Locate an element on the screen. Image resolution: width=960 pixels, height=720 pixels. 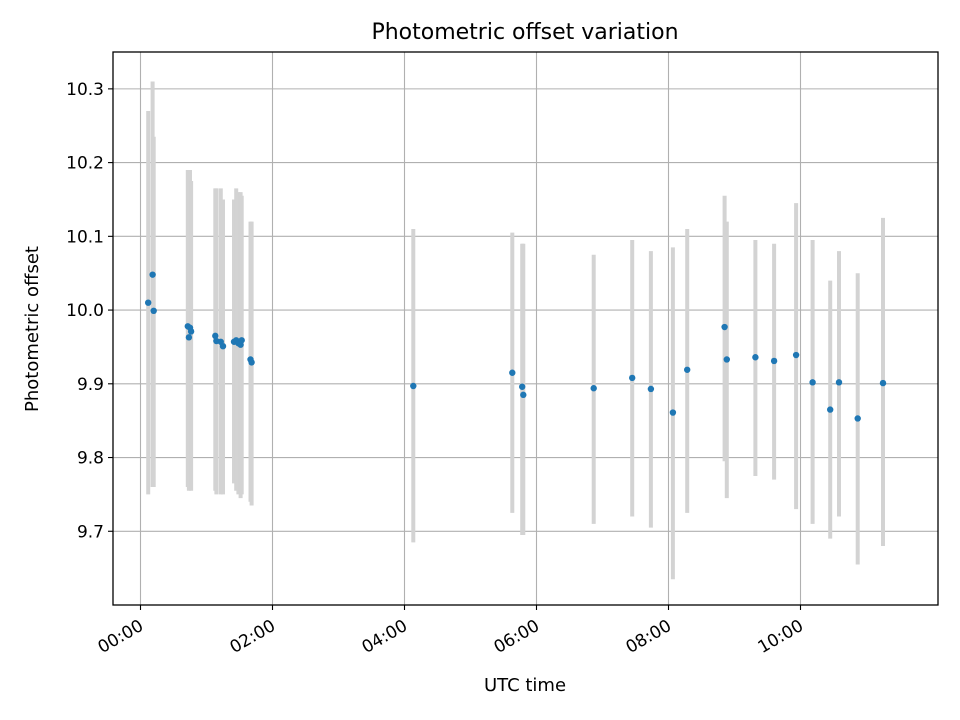
y-tick-label: 10.3 is located at coordinates (85, 90).